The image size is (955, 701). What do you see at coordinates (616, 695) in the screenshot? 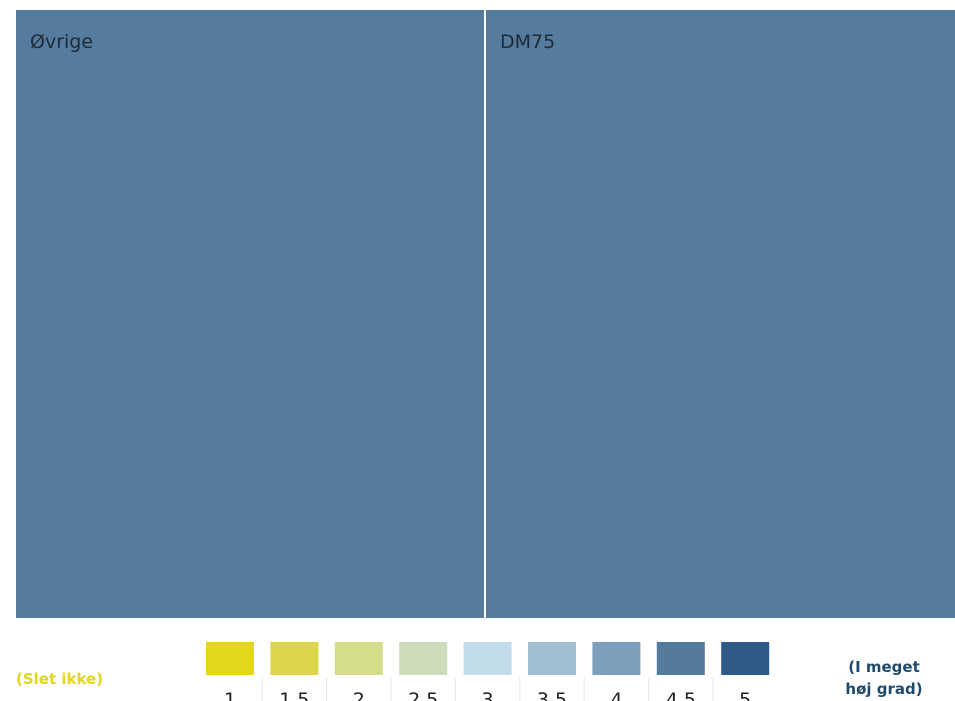
I see `legend-tick-label: 4` at bounding box center [616, 695].